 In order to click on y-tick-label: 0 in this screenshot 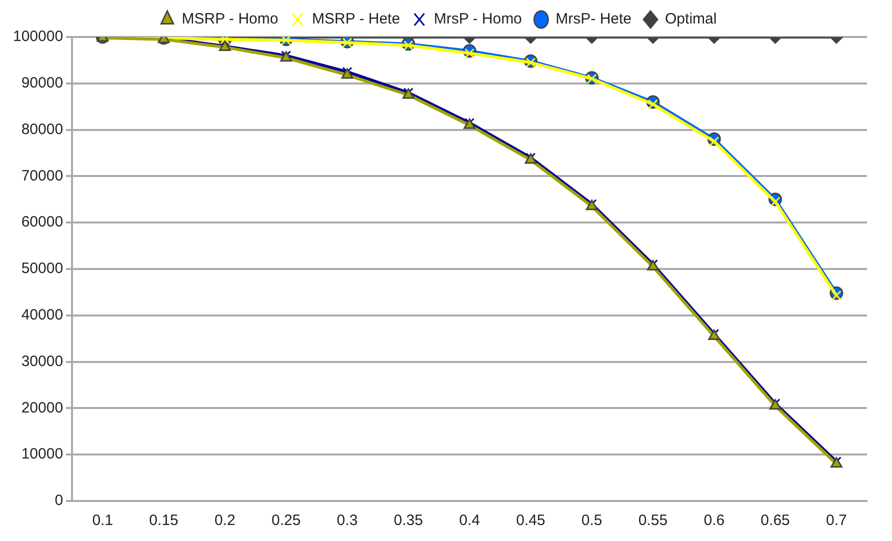, I will do `click(59, 501)`.